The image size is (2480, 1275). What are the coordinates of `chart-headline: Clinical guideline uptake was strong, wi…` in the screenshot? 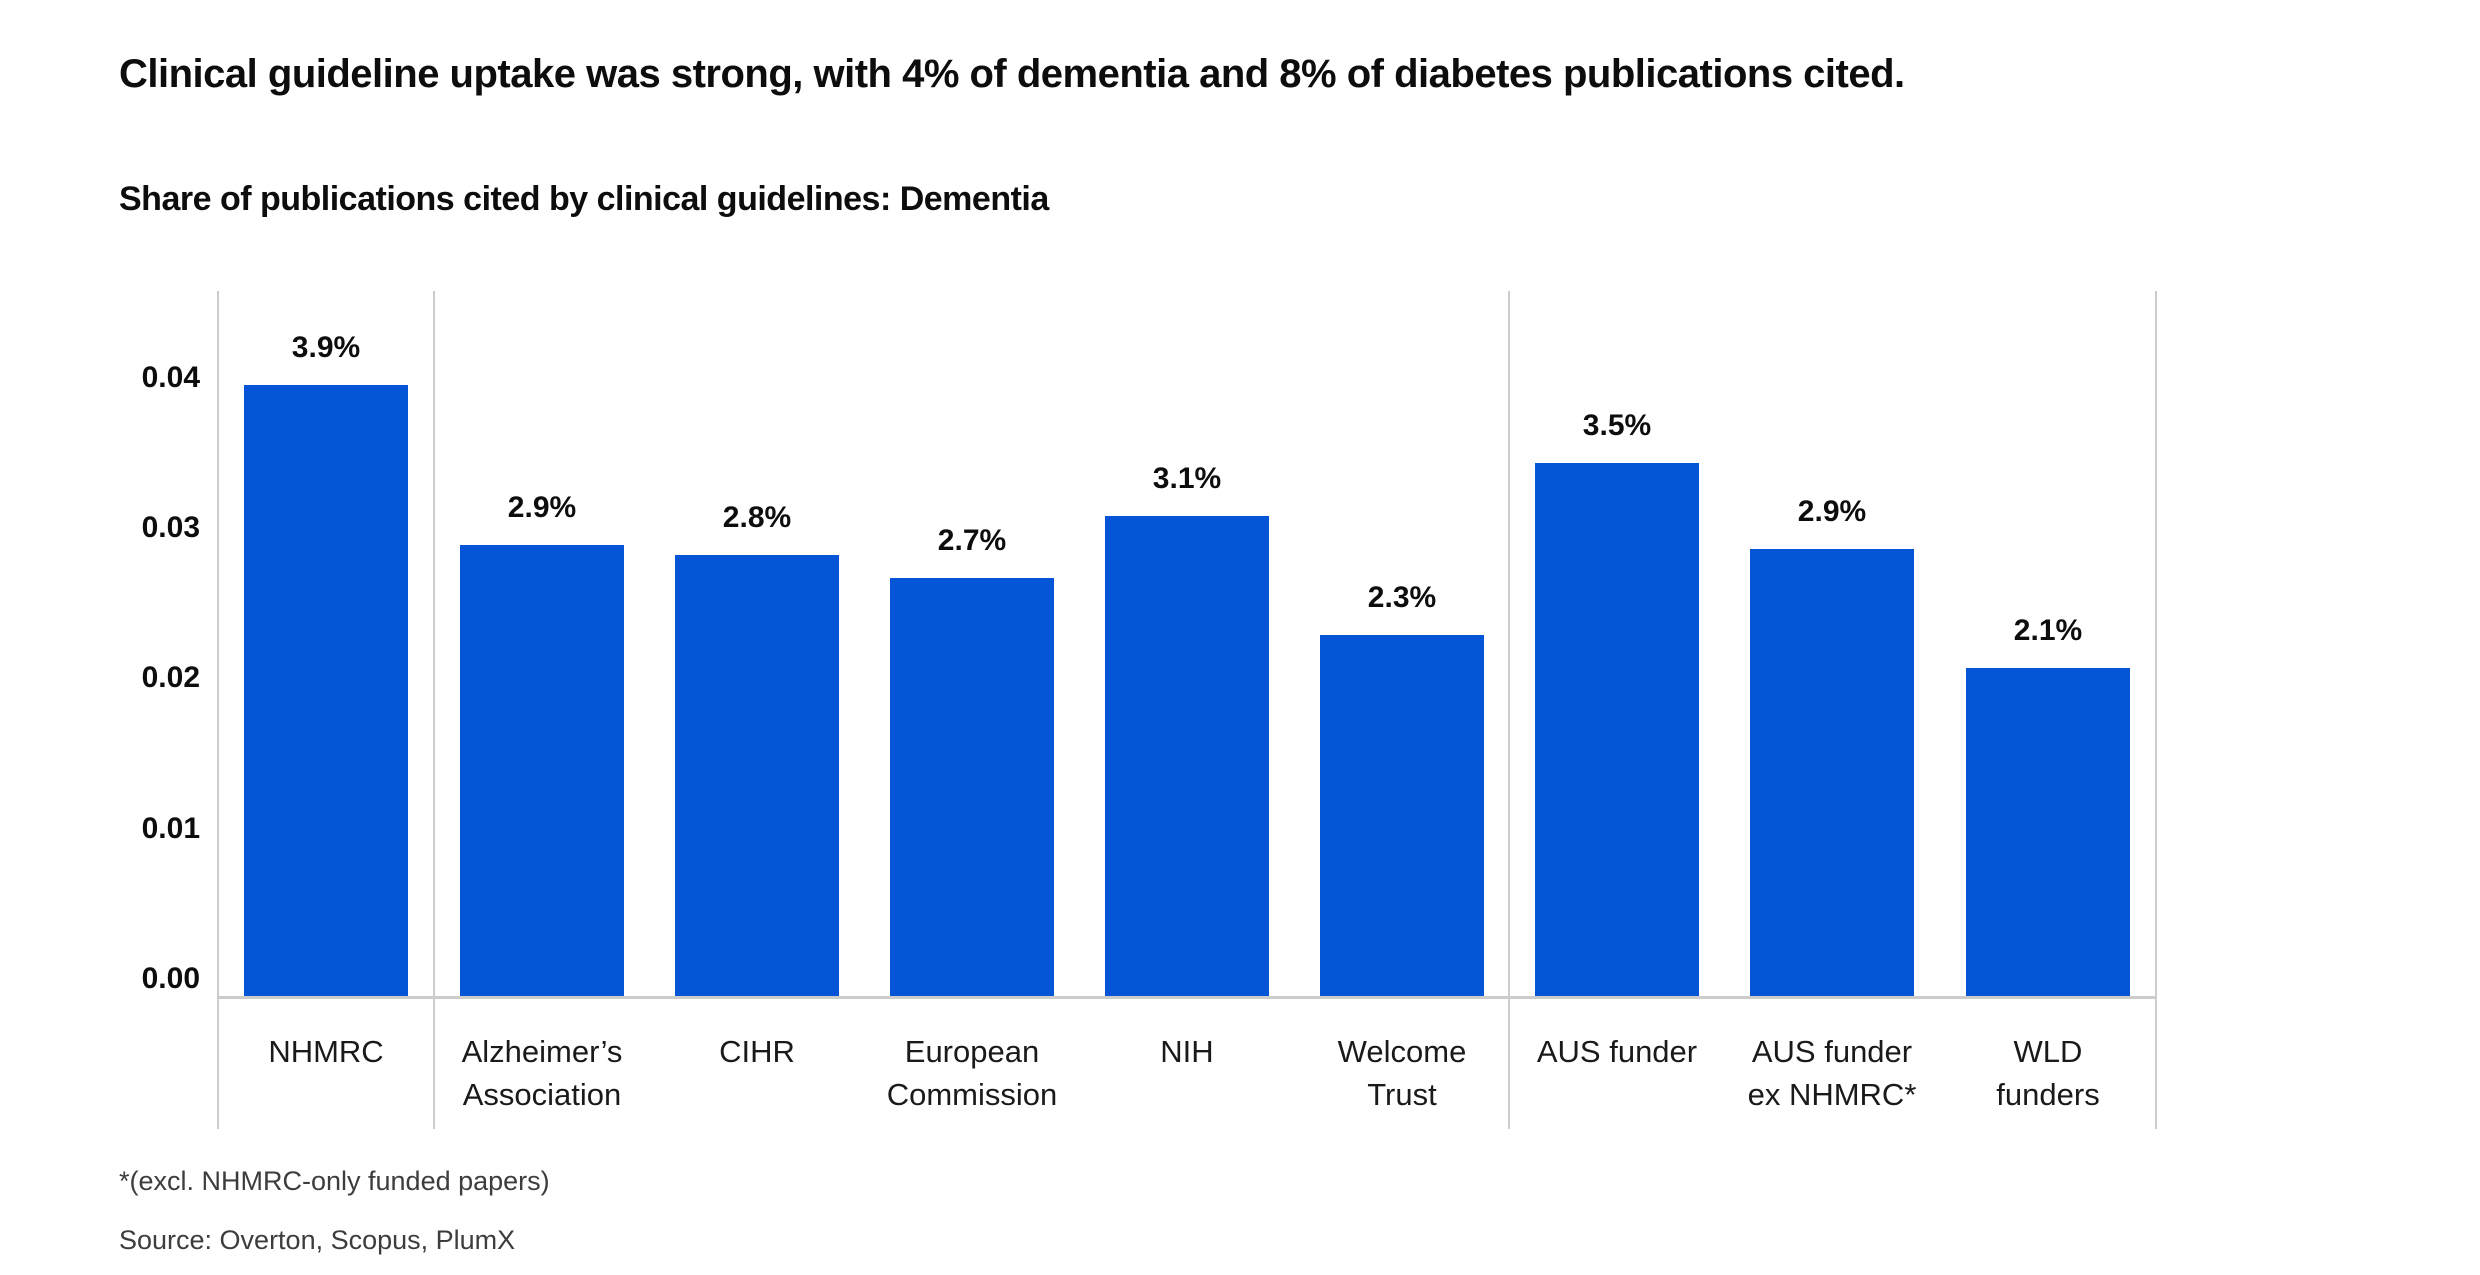 It's located at (1012, 74).